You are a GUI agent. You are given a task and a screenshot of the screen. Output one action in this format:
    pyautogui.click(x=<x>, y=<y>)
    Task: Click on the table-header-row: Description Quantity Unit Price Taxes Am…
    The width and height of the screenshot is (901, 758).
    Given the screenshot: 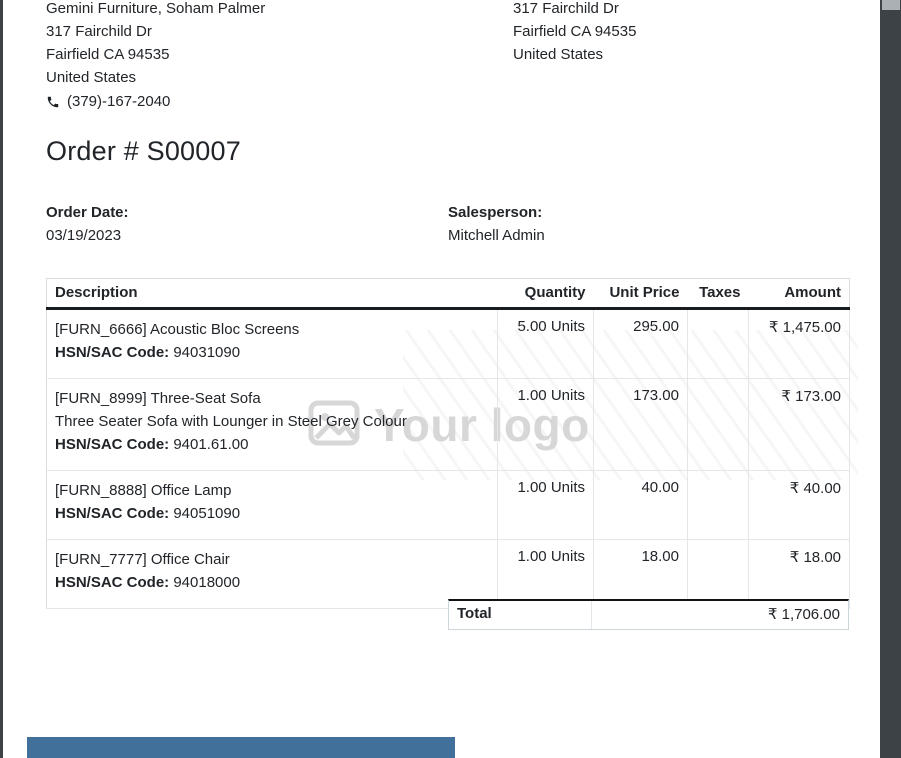 What is the action you would take?
    pyautogui.click(x=448, y=294)
    